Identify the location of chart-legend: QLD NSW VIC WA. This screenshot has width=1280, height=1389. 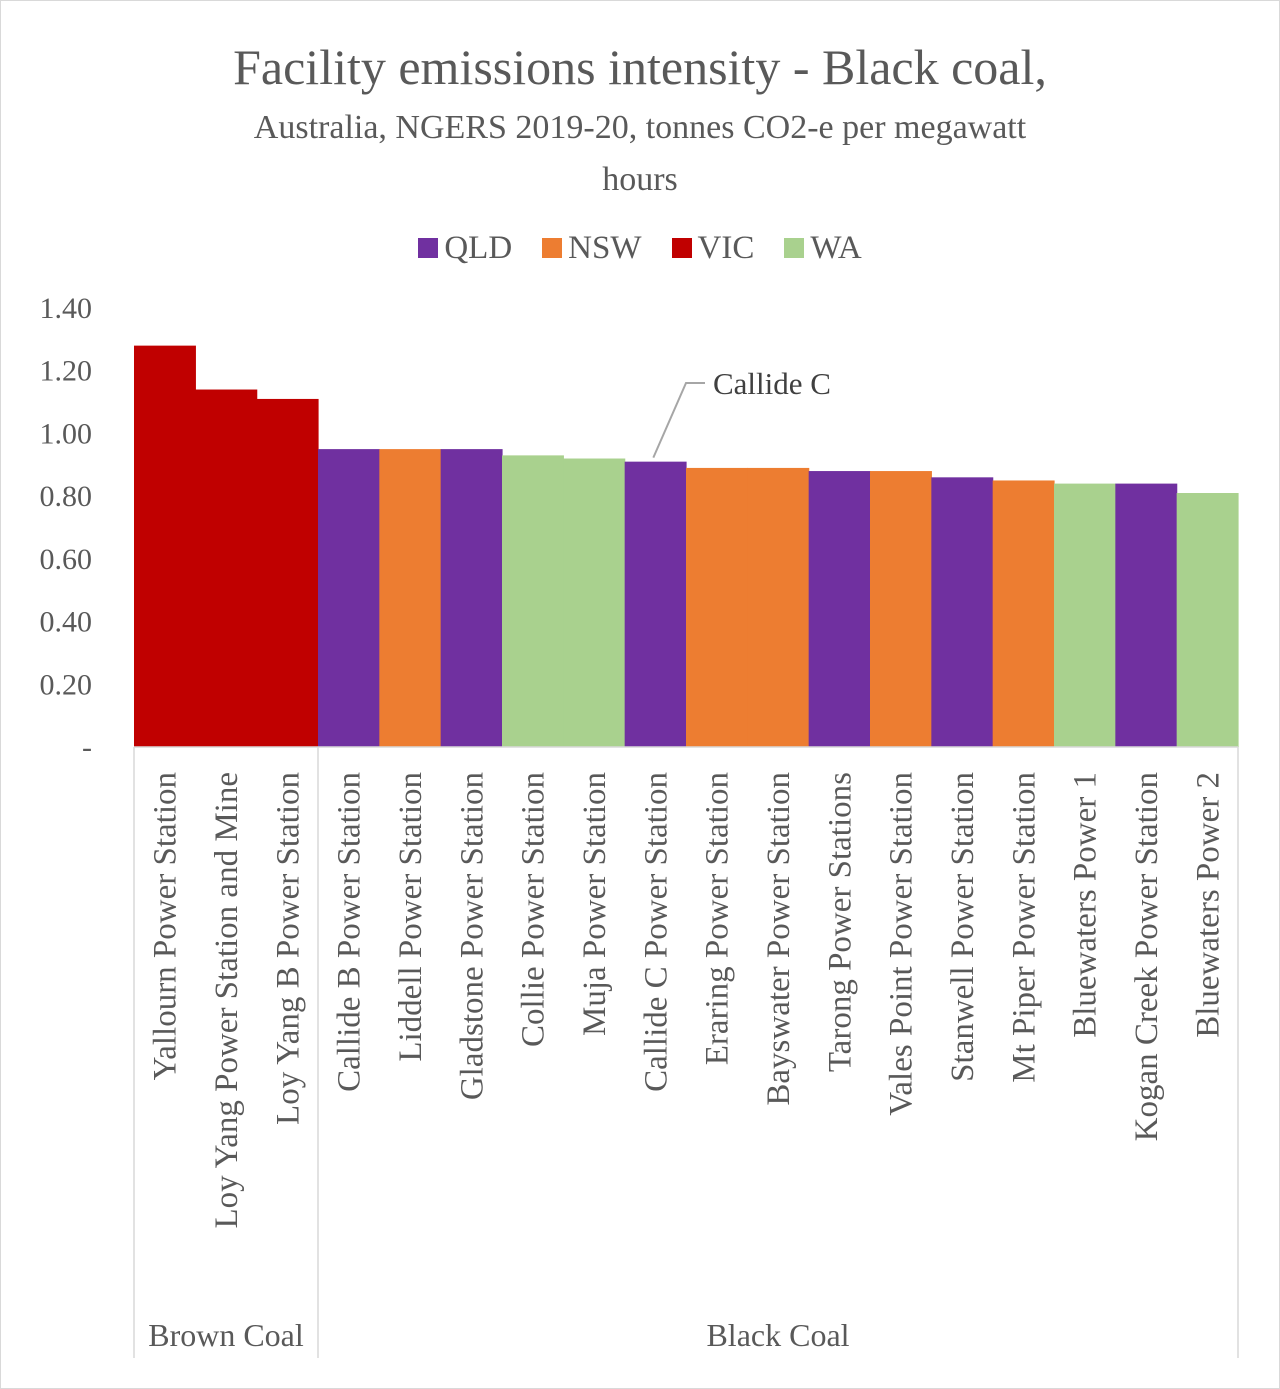
(640, 248).